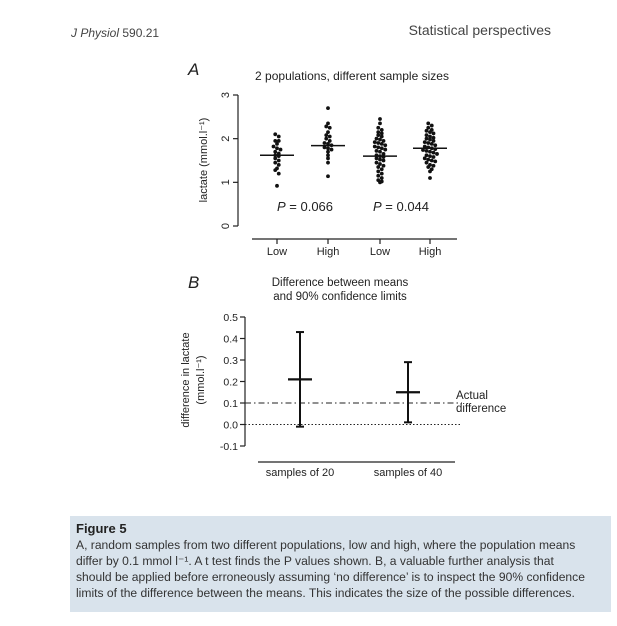  Describe the element at coordinates (481, 409) in the screenshot. I see `actual-label-line2: difference` at that location.